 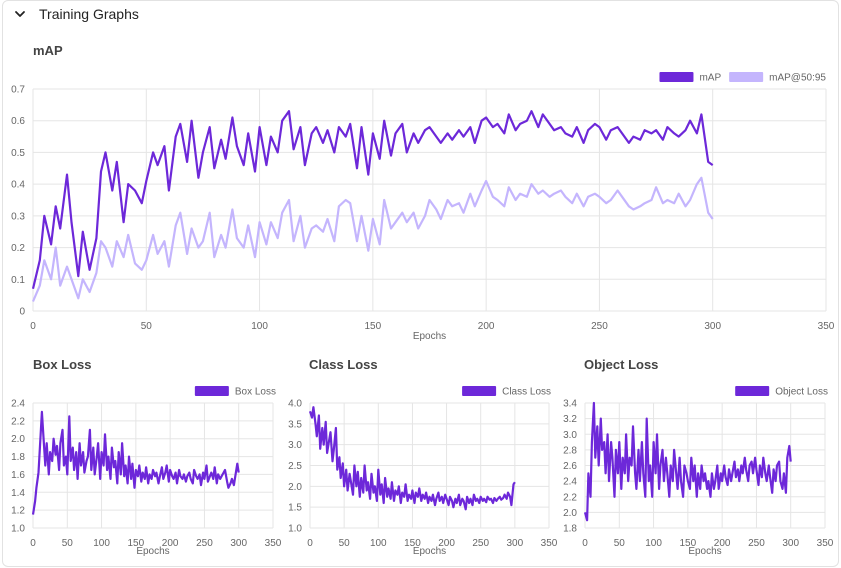 What do you see at coordinates (18, 475) in the screenshot?
I see `box-ytick-label: 1.6` at bounding box center [18, 475].